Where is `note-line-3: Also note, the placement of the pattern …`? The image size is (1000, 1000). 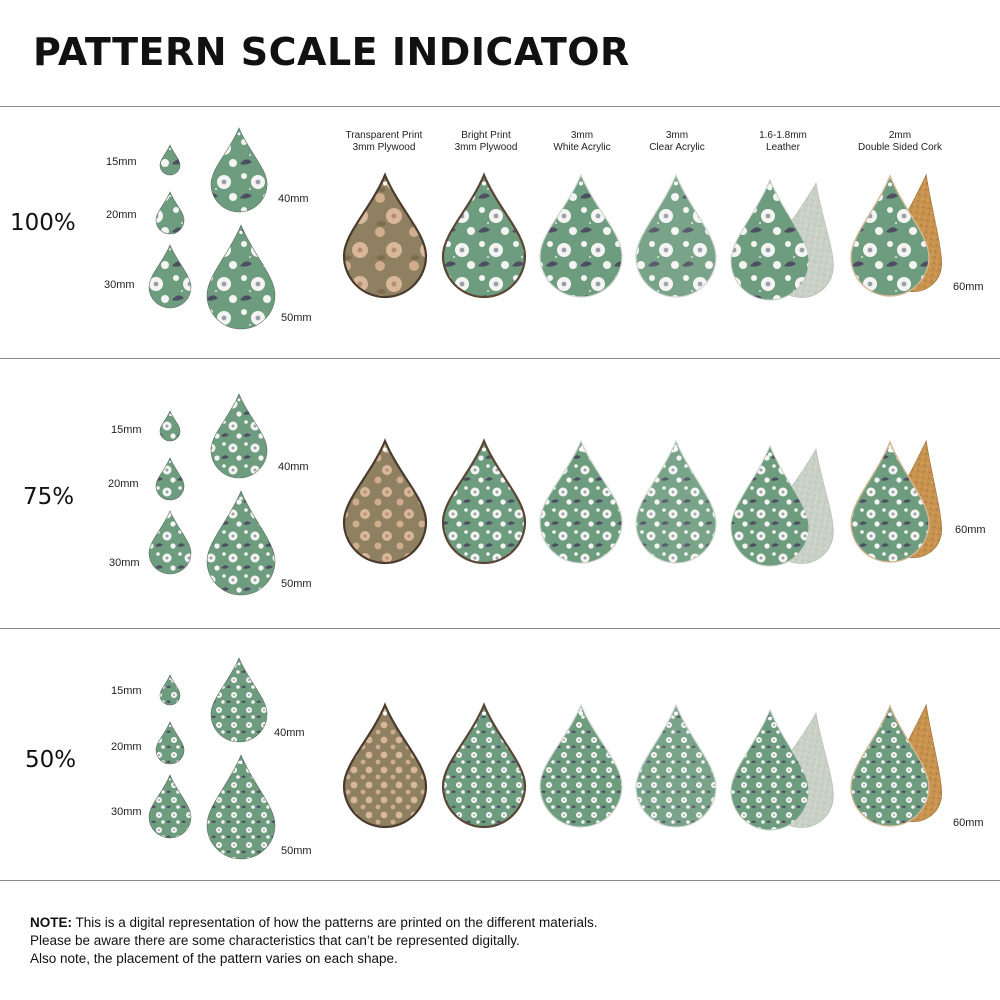
note-line-3: Also note, the placement of the pattern … is located at coordinates (214, 958).